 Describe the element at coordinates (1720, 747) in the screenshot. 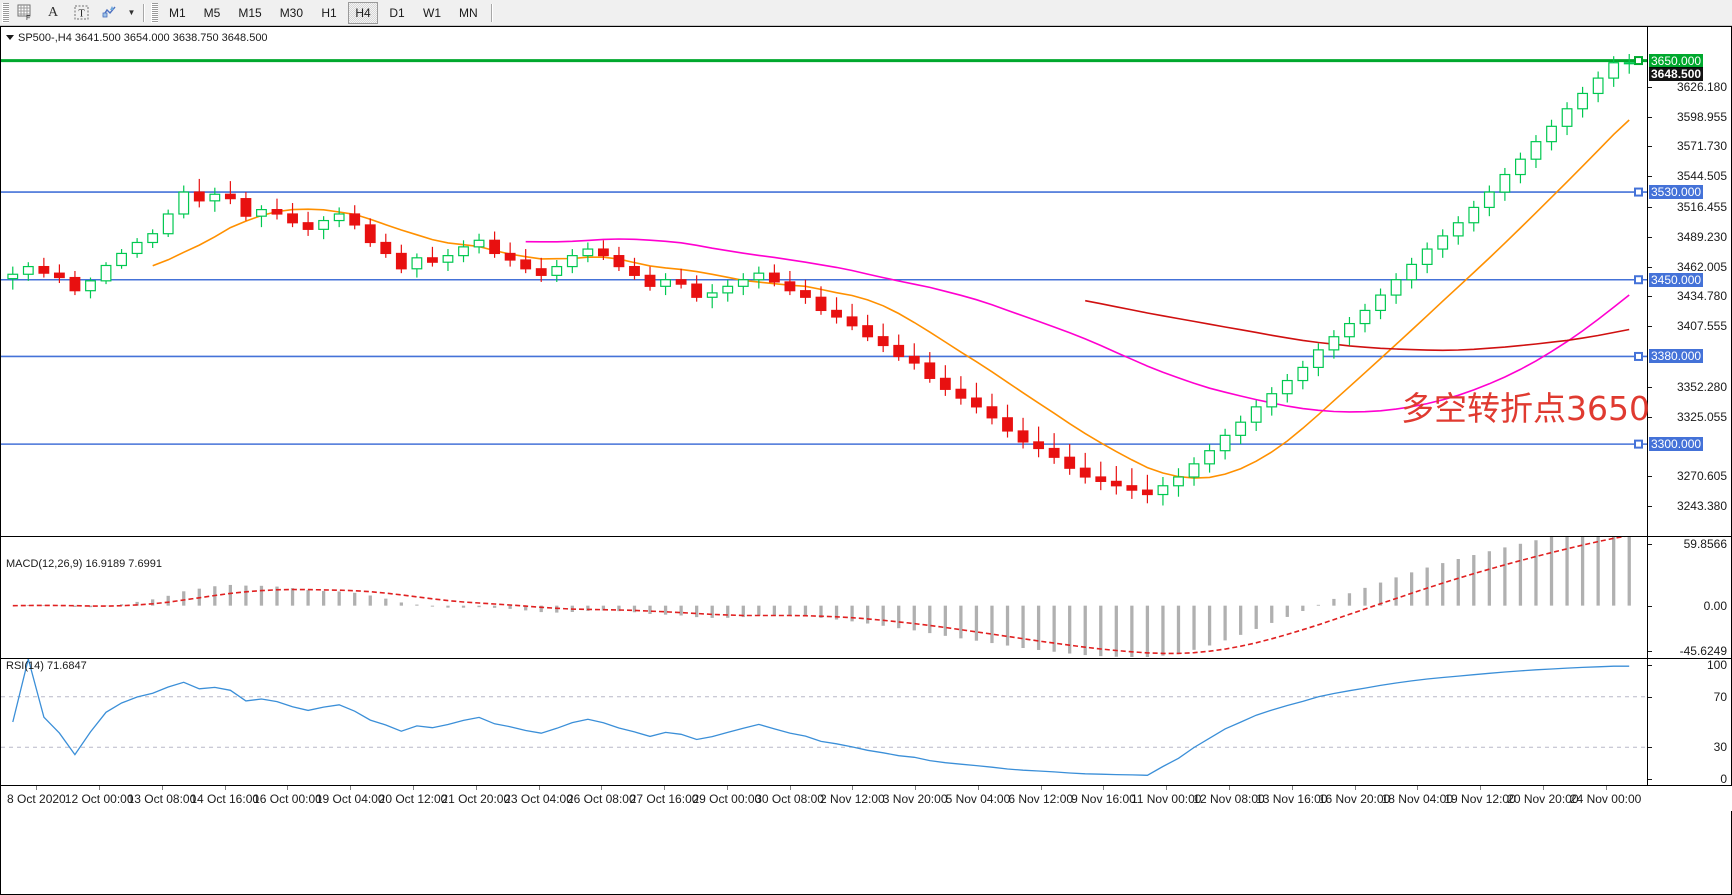

I see `rsi-tick-label: 30` at that location.